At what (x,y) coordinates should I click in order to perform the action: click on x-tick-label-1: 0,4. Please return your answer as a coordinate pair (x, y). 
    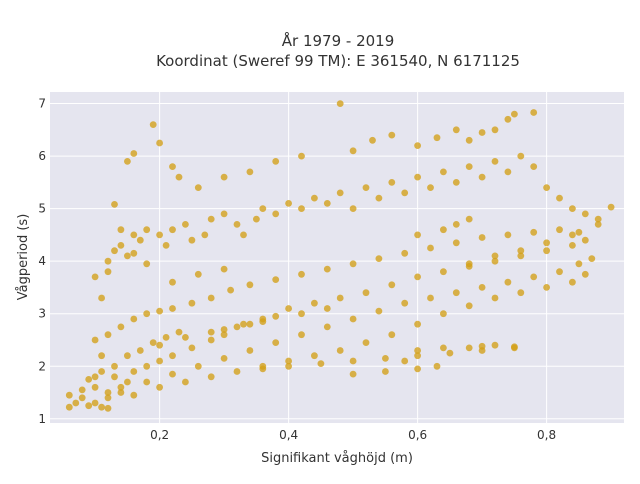
    Looking at the image, I should click on (288, 435).